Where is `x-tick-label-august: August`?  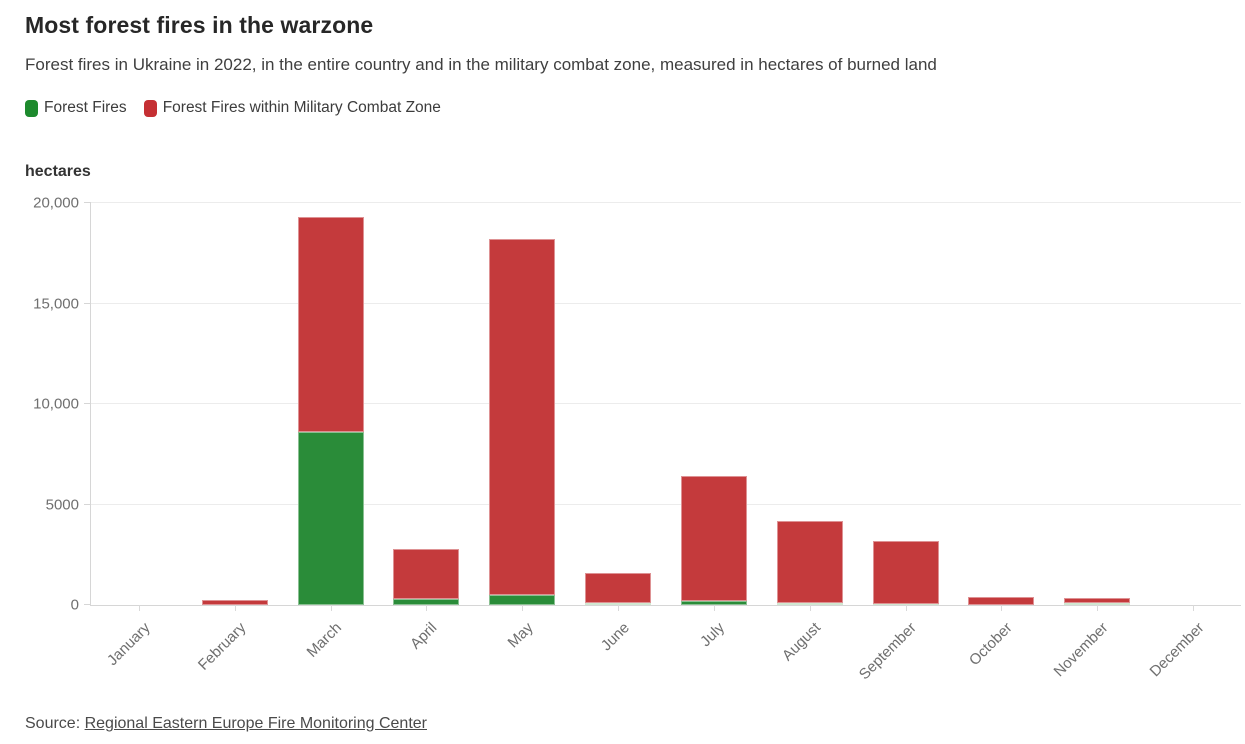
x-tick-label-august: August is located at coordinates (802, 642).